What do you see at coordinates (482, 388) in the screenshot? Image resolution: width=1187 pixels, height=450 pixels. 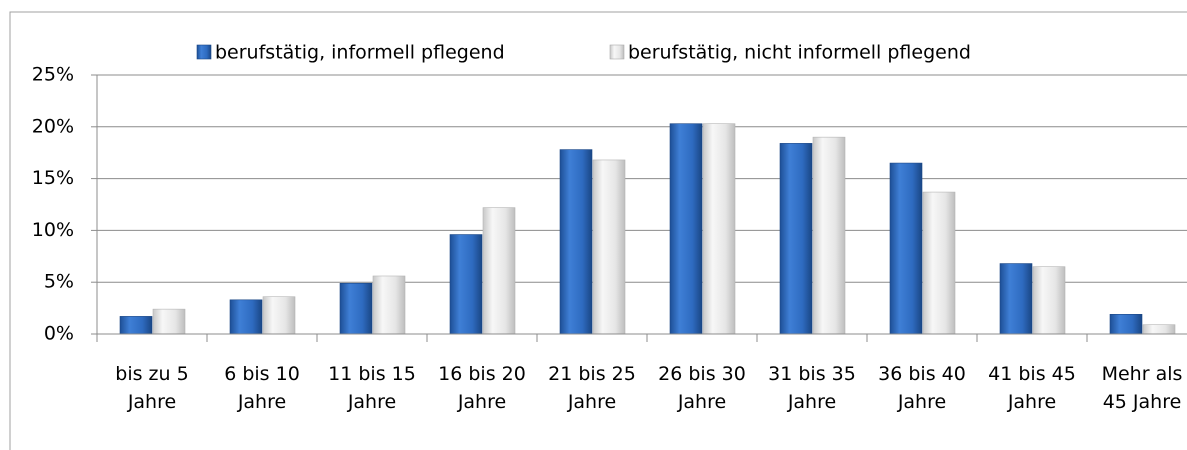 I see `x-tick-label: 16 bis 20 Jahre` at bounding box center [482, 388].